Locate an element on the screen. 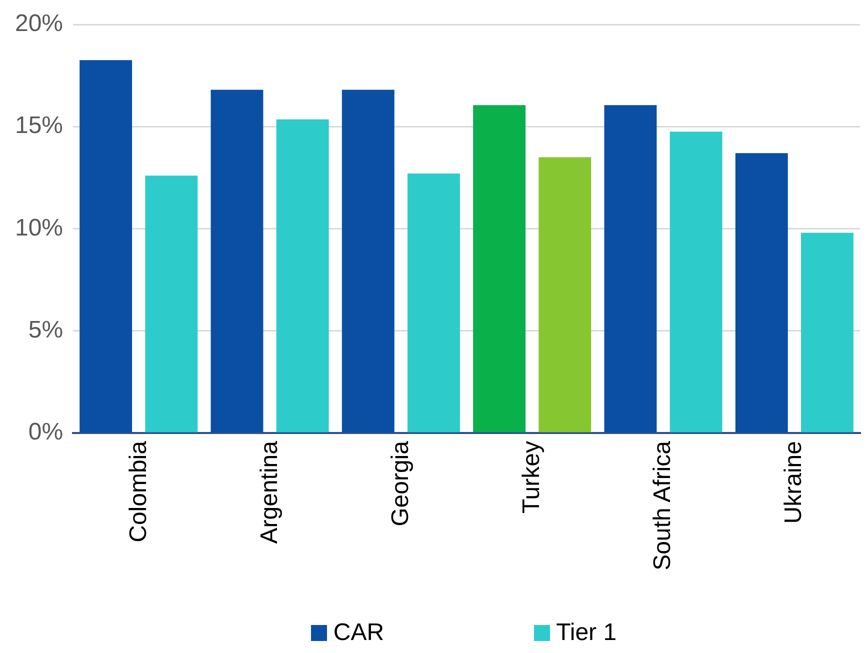  y-tick-label: 0% is located at coordinates (46, 432).